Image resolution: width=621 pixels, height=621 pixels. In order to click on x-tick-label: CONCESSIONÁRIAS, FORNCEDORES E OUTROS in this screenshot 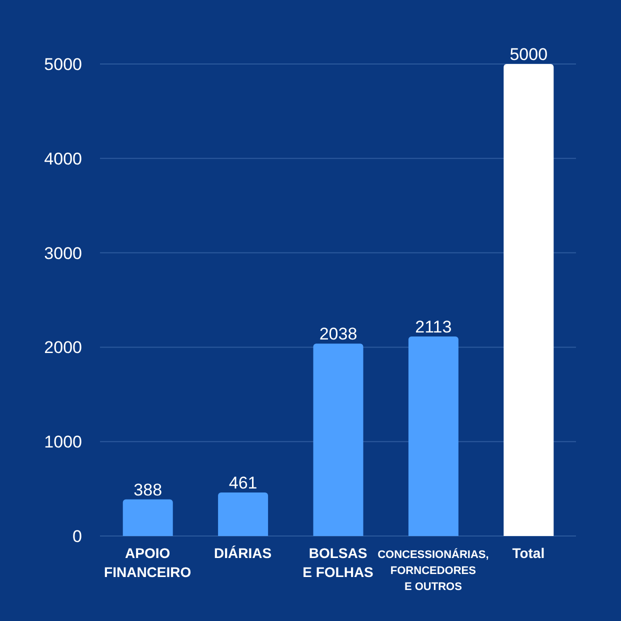, I will do `click(433, 570)`.